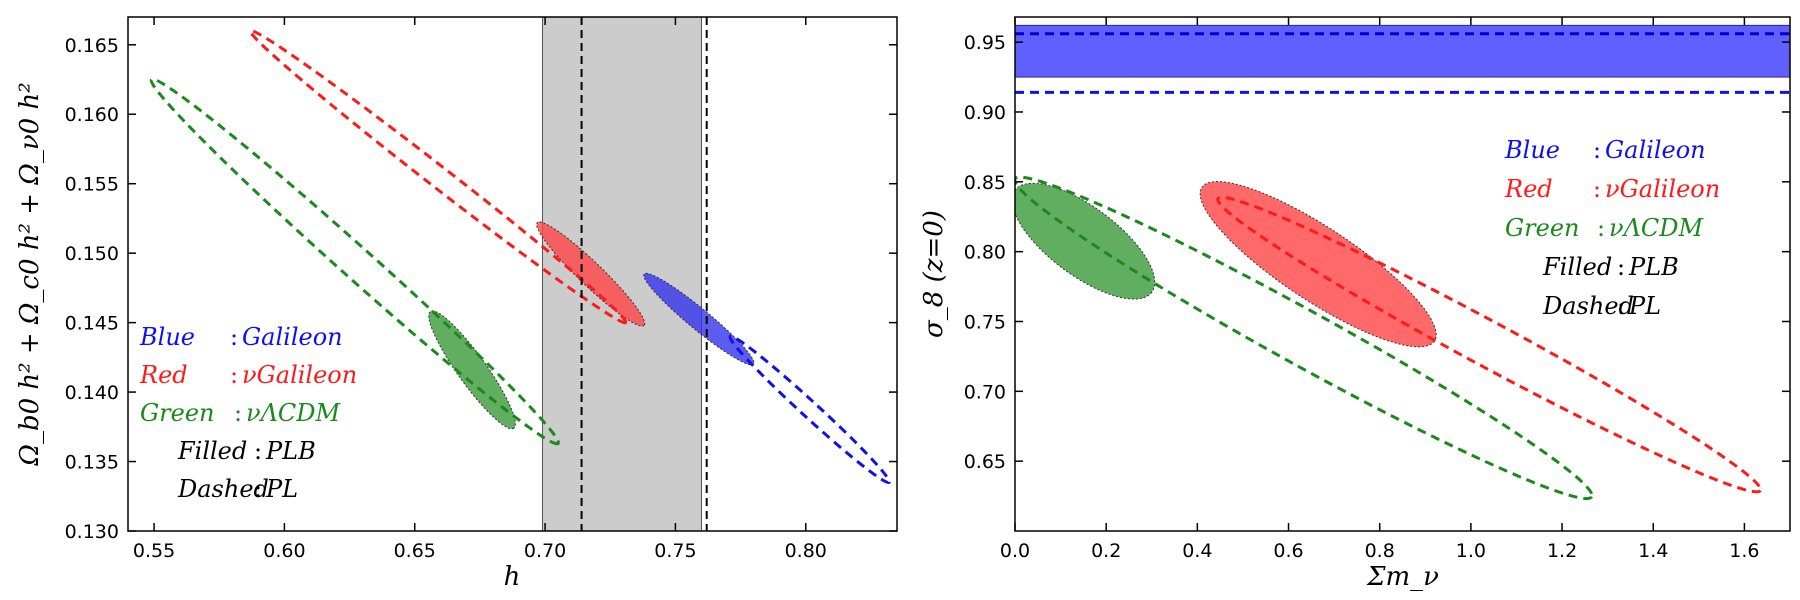 The image size is (1800, 600). I want to click on left-legend-key: Blue, so click(167, 337).